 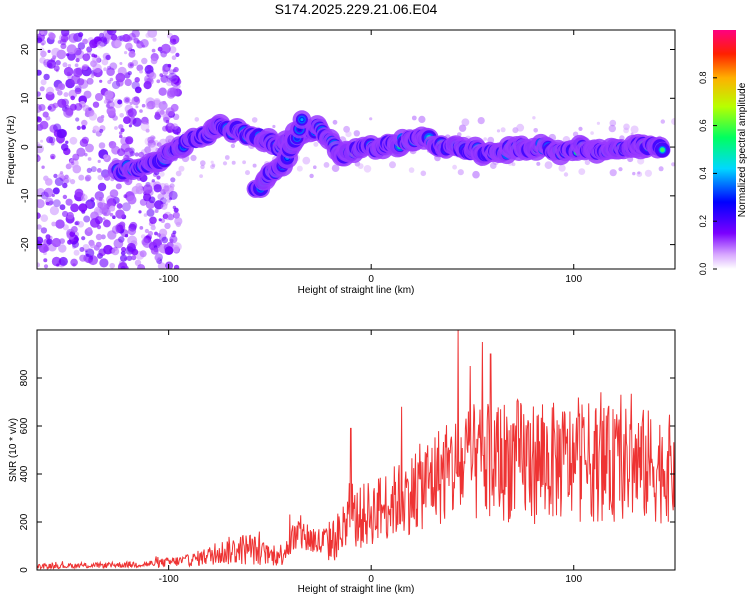 What do you see at coordinates (573, 579) in the screenshot?
I see `x-tick-label: 100` at bounding box center [573, 579].